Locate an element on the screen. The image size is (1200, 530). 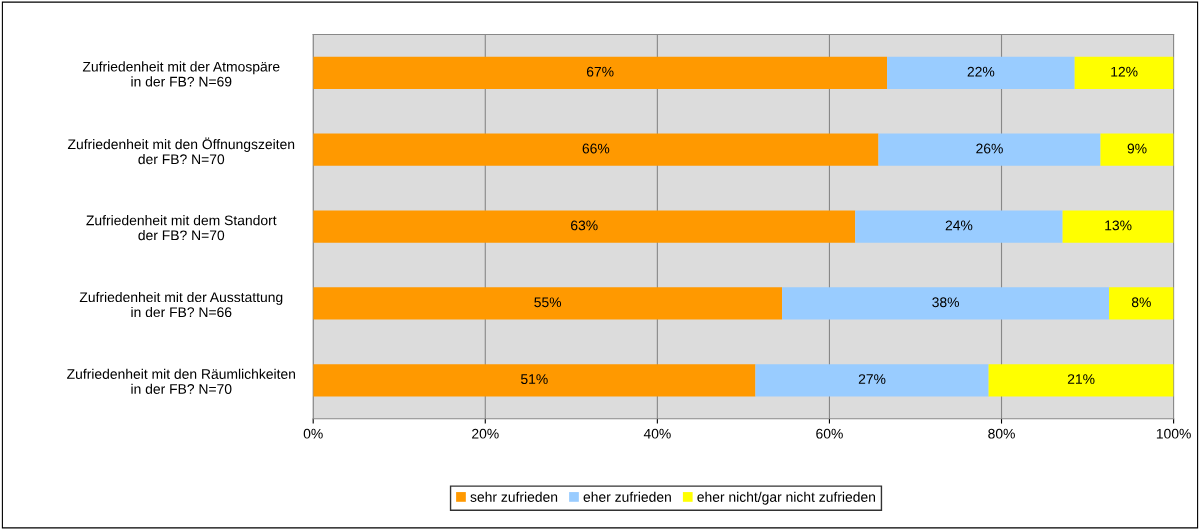
data-label: 55% is located at coordinates (548, 302).